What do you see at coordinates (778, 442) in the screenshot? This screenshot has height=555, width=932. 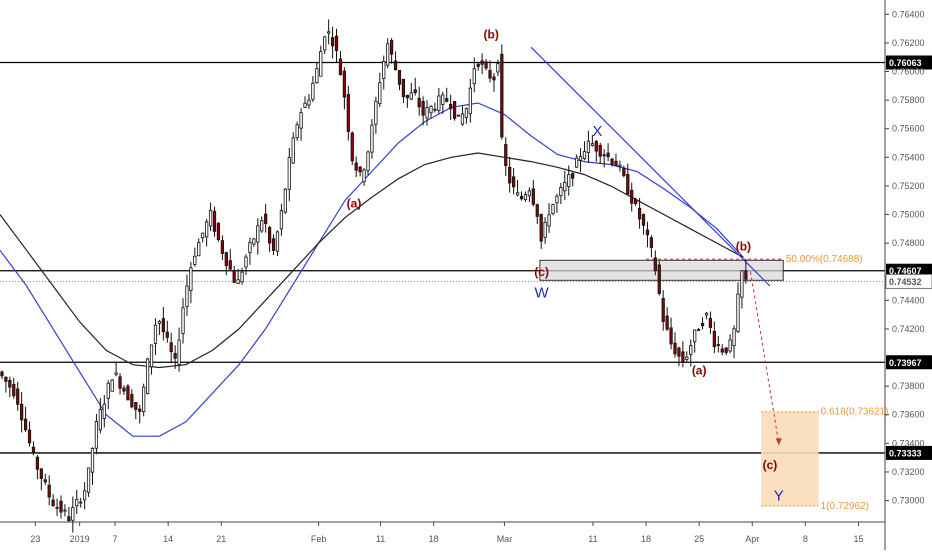 I see `projection-arrowhead` at bounding box center [778, 442].